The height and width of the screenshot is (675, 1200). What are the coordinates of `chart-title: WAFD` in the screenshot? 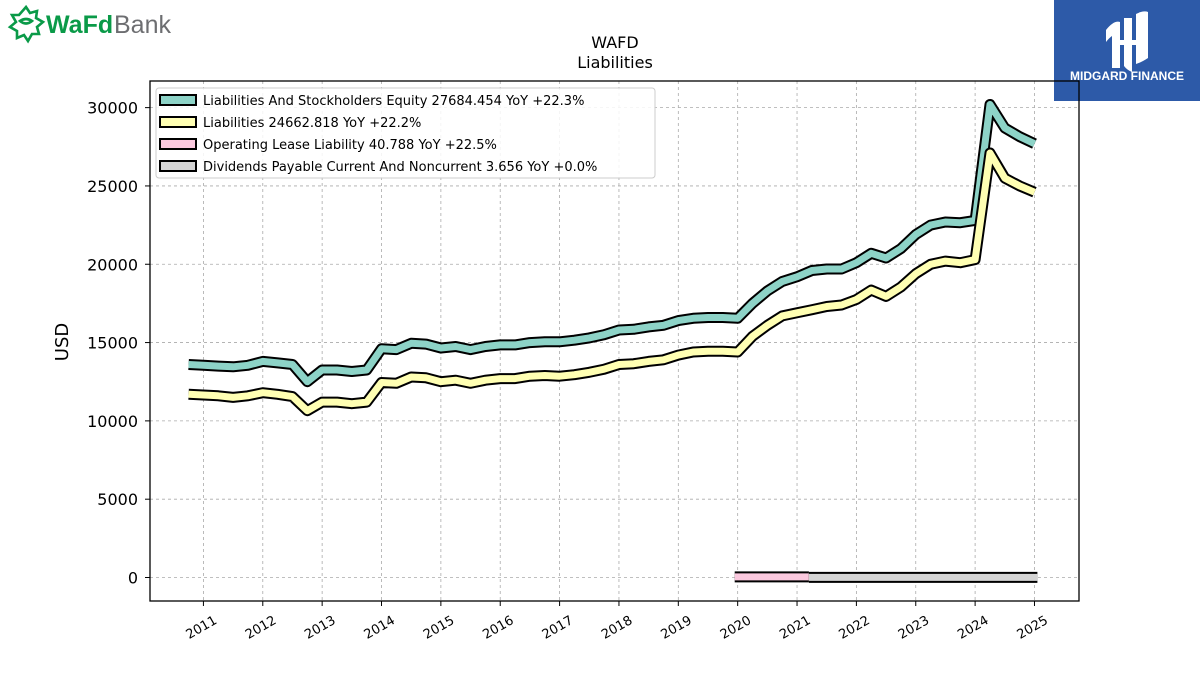 It's located at (614, 42).